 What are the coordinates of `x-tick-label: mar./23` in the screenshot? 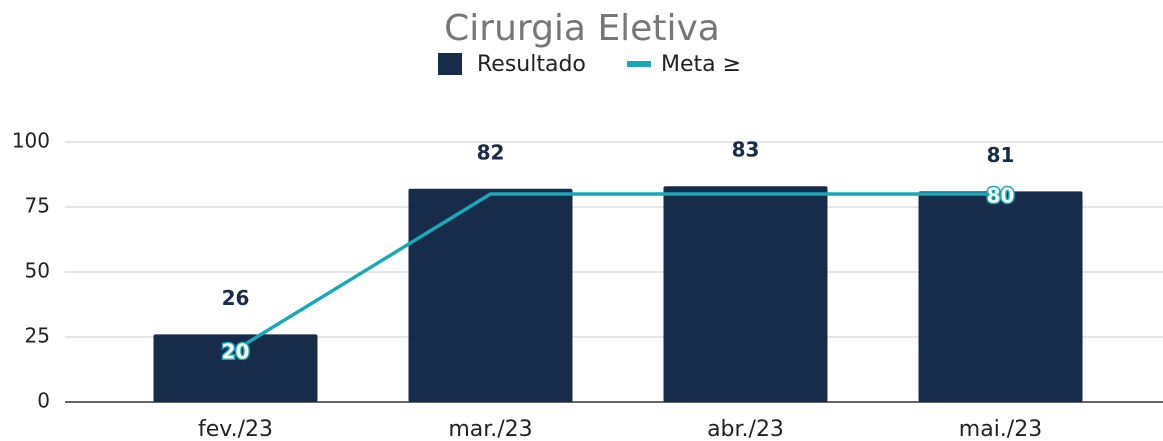 It's located at (490, 429).